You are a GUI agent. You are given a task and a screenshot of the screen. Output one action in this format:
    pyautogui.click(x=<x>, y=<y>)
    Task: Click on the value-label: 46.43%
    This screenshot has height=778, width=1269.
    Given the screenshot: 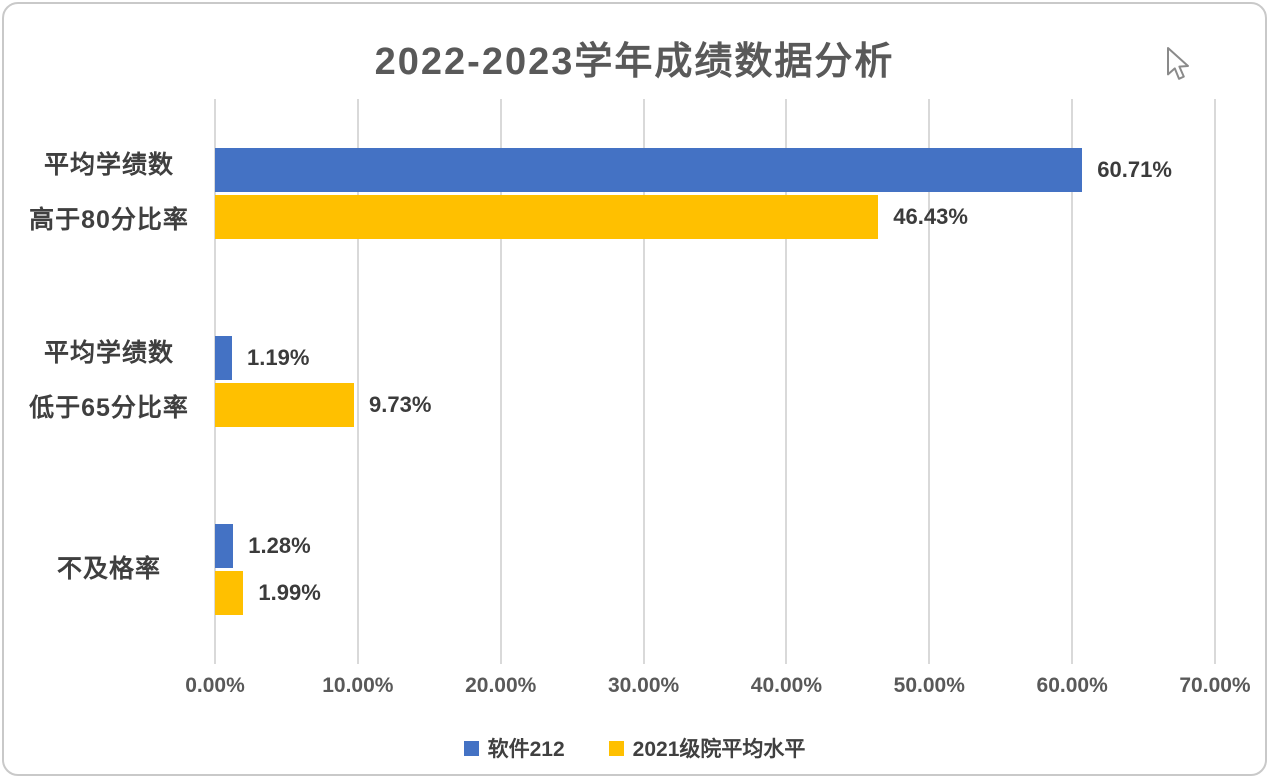 What is the action you would take?
    pyautogui.click(x=930, y=216)
    